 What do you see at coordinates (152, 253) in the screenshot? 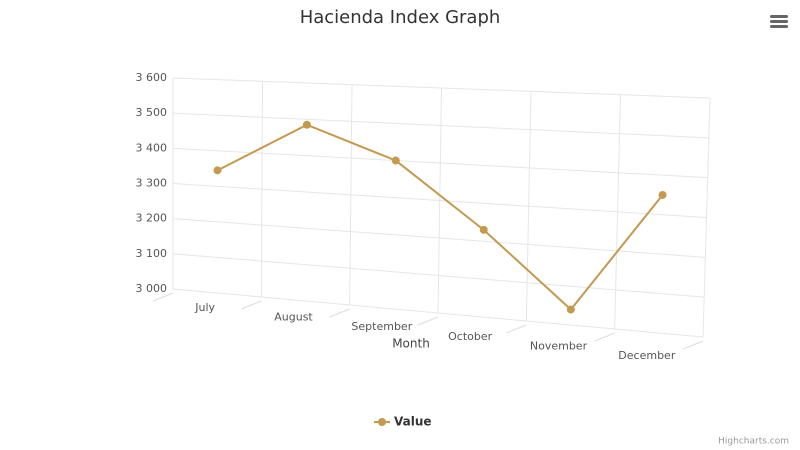
I see `y-tick-label: 3 100` at bounding box center [152, 253].